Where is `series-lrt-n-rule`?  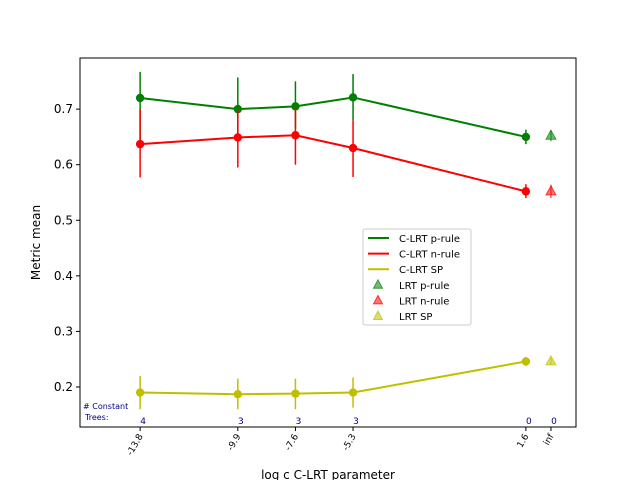
series-lrt-n-rule is located at coordinates (551, 191).